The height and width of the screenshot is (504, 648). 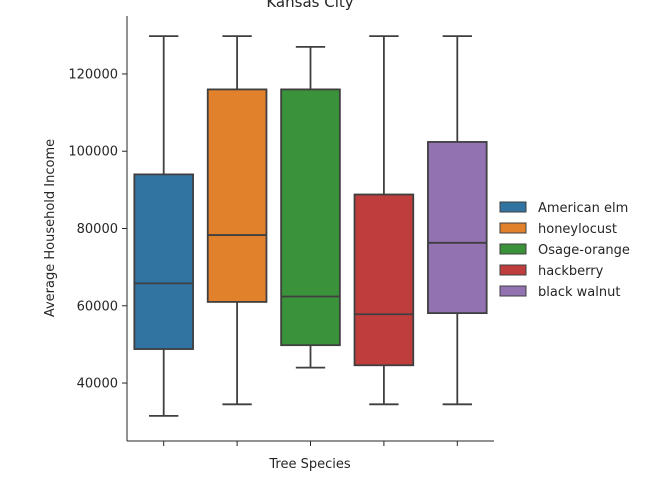 I want to click on y-axis-label: Average Household Income, so click(x=50, y=228).